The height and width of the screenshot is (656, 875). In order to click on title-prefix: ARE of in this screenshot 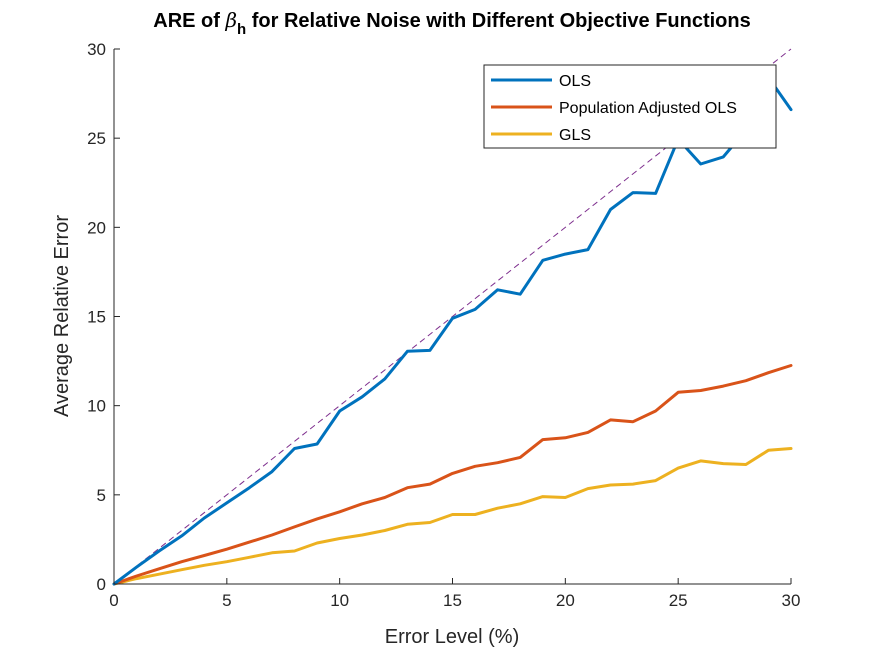, I will do `click(189, 21)`.